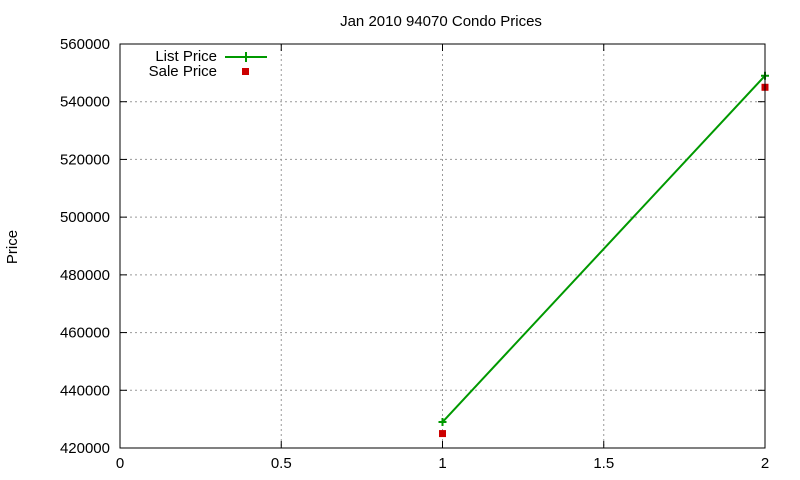 The image size is (800, 480). What do you see at coordinates (765, 463) in the screenshot?
I see `x-tick-label: 2` at bounding box center [765, 463].